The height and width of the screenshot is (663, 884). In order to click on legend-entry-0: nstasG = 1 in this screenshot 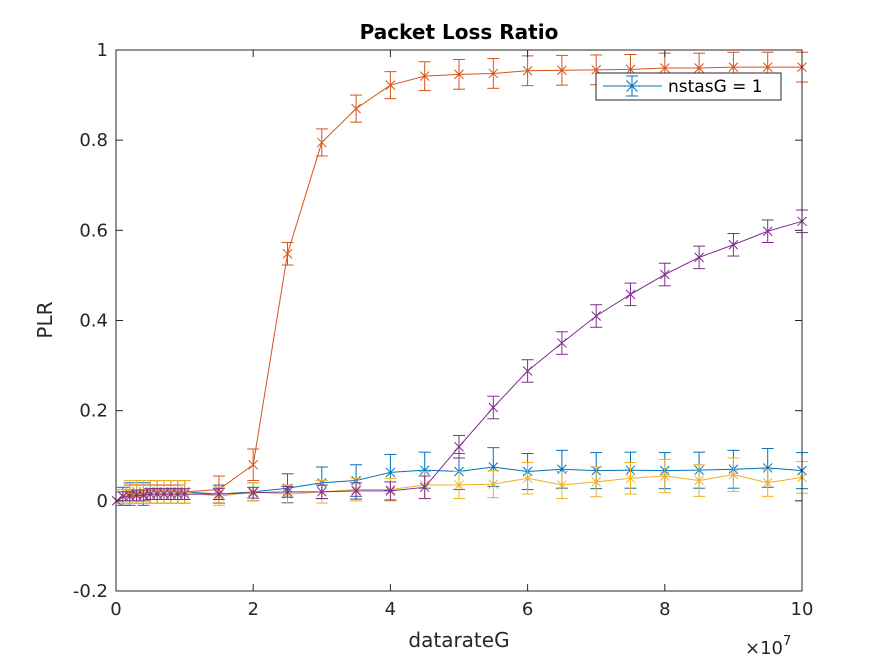, I will do `click(715, 87)`.